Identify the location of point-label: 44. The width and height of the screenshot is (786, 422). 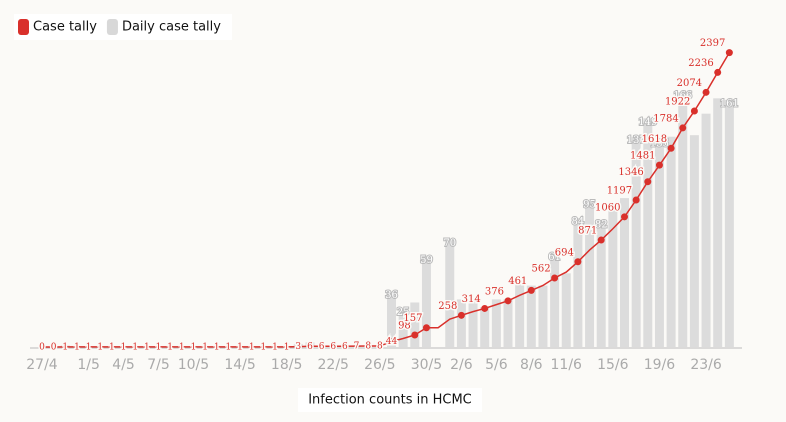
(392, 342).